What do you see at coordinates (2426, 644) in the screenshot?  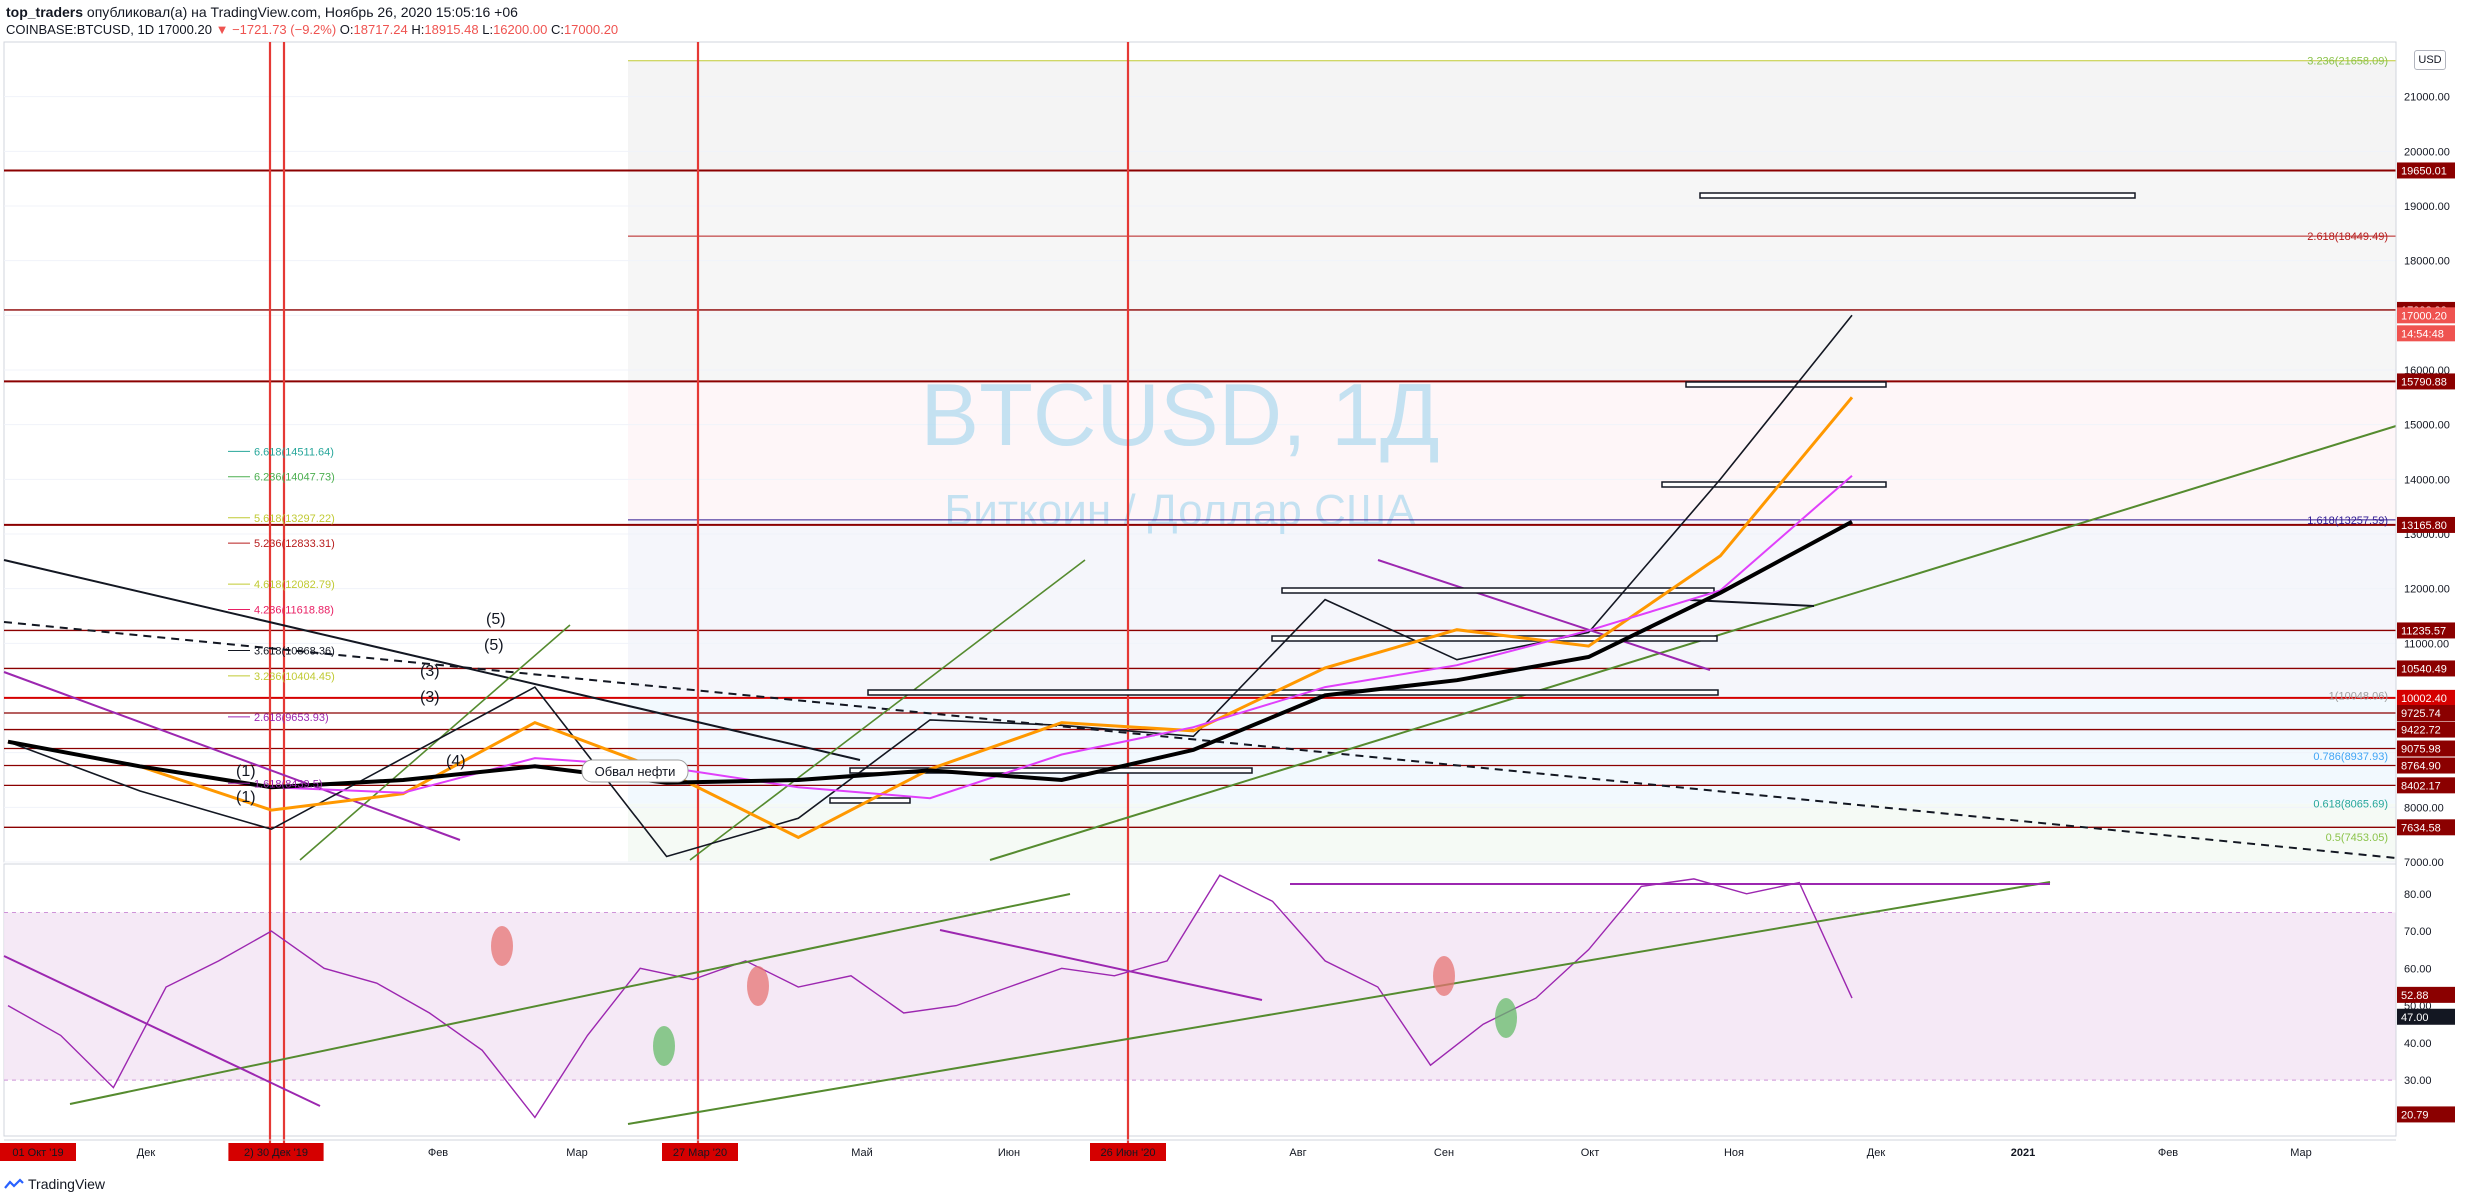 I see `price-tick-label: 11000.00` at bounding box center [2426, 644].